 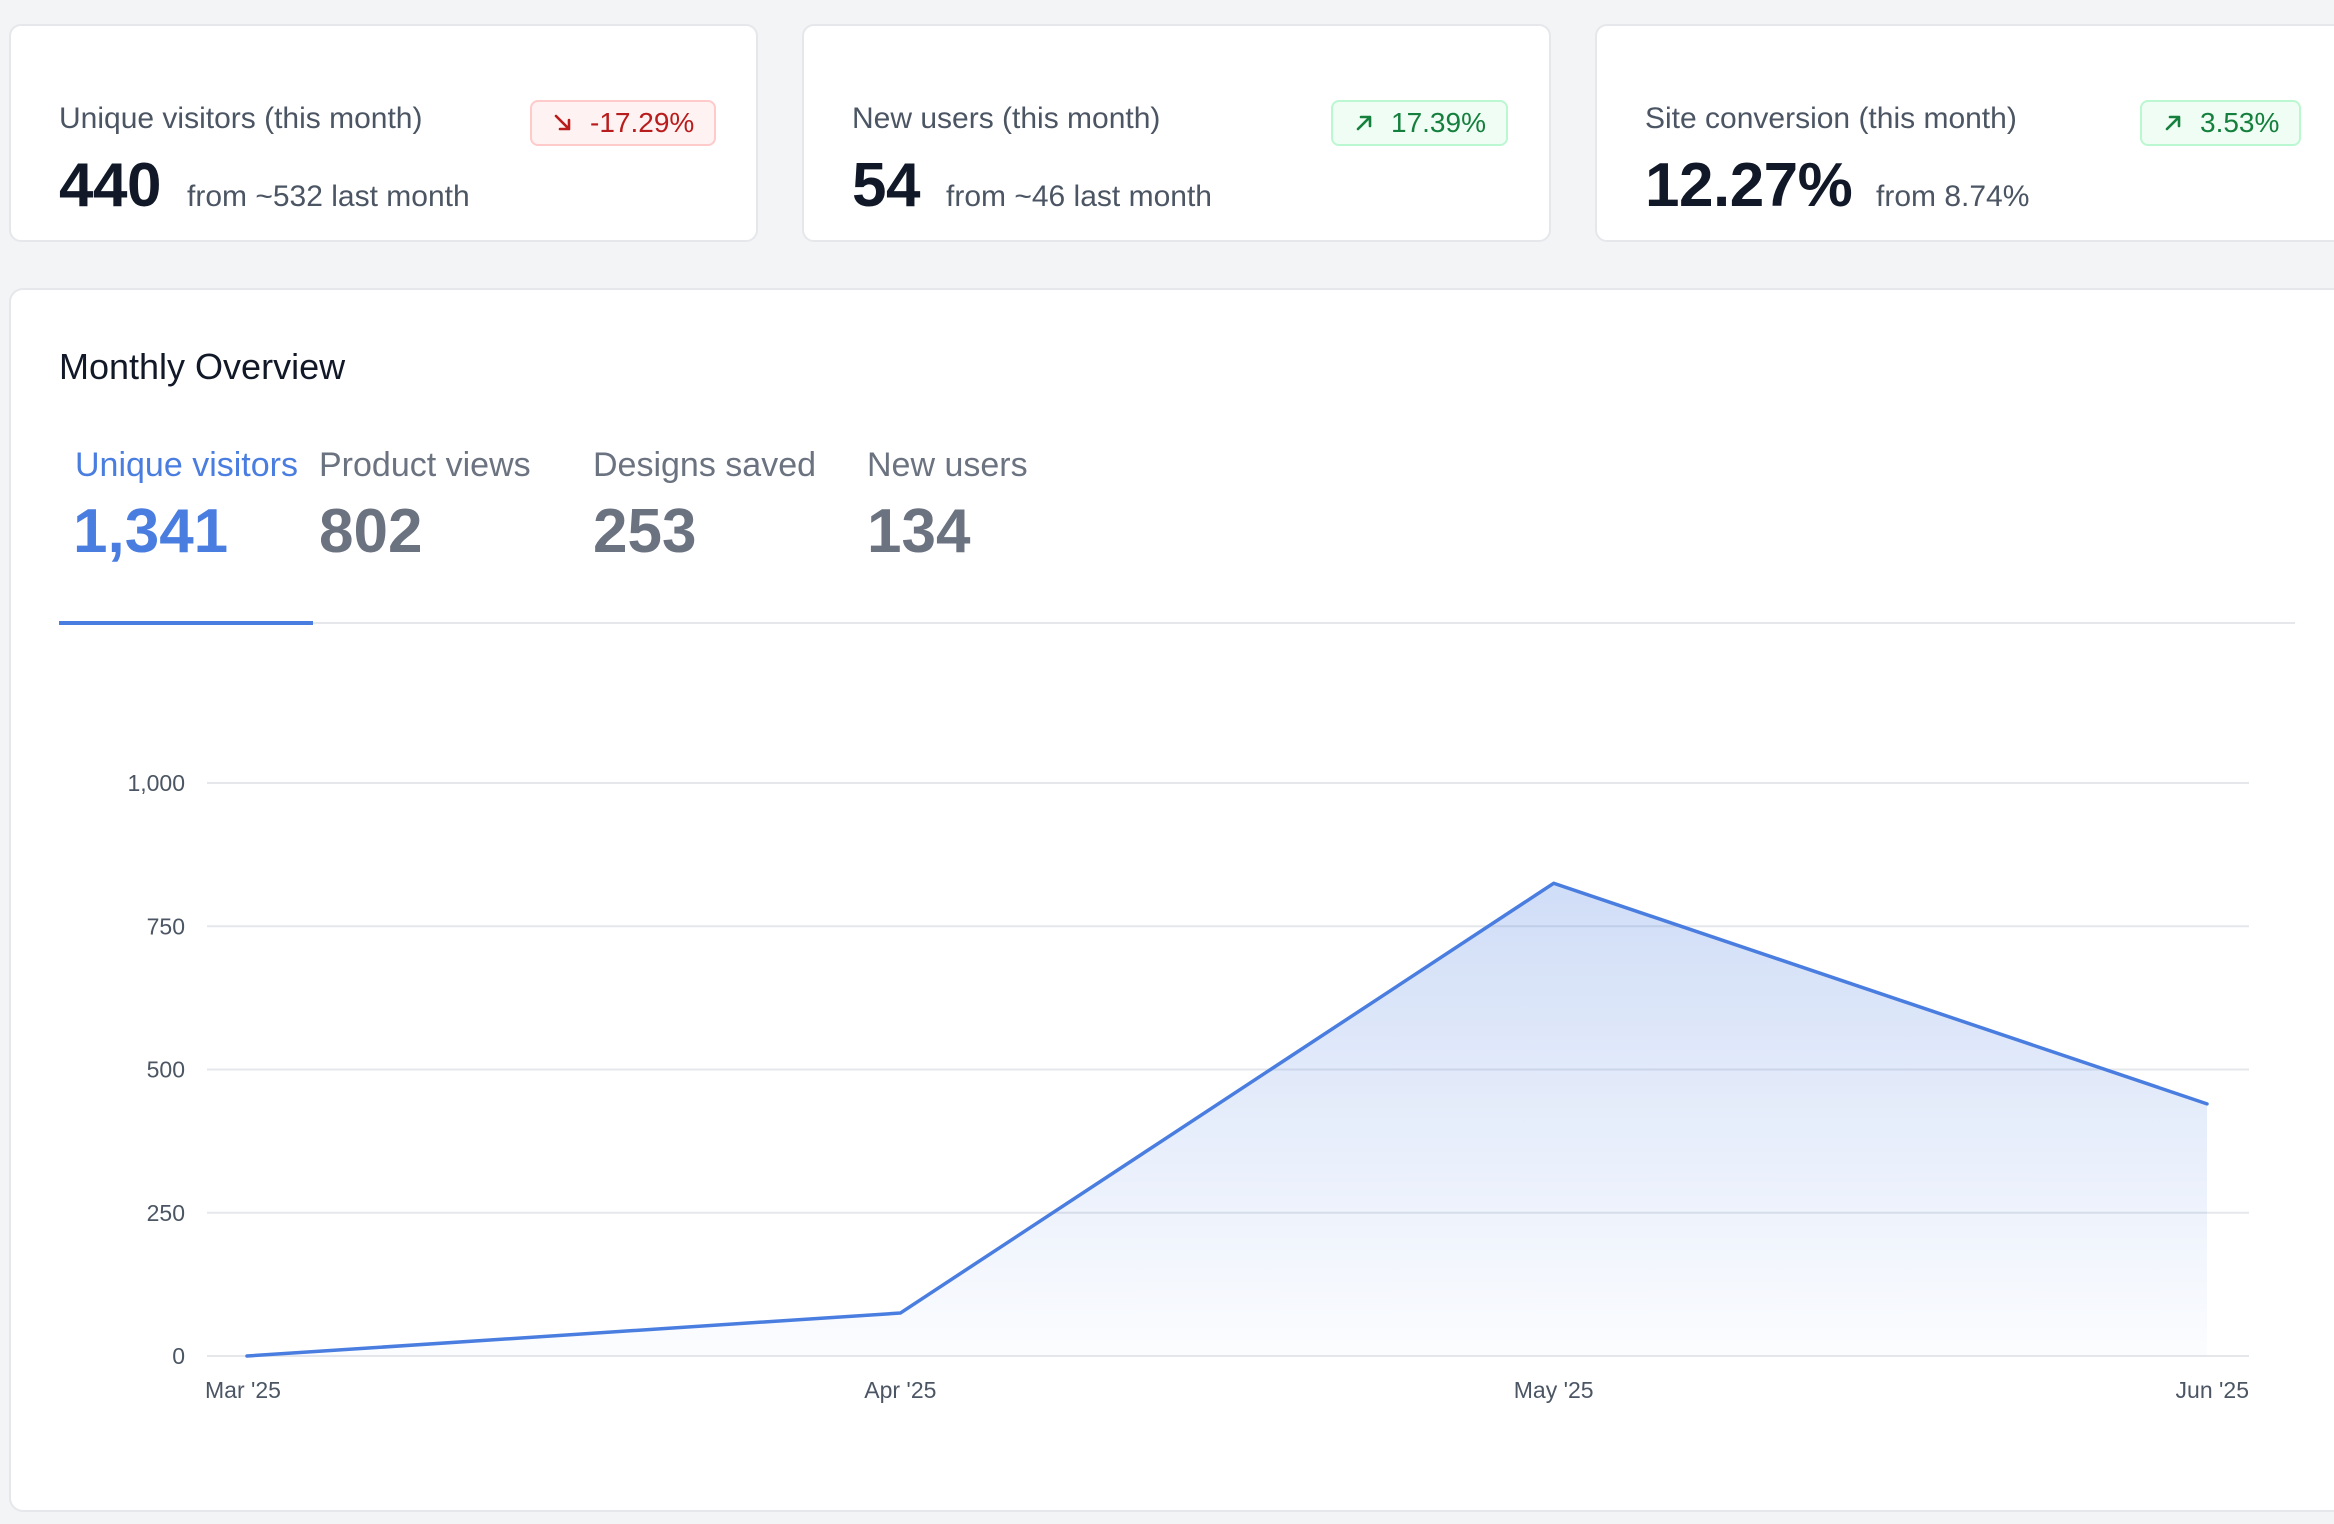 What do you see at coordinates (425, 465) in the screenshot?
I see `tab-label: Product views` at bounding box center [425, 465].